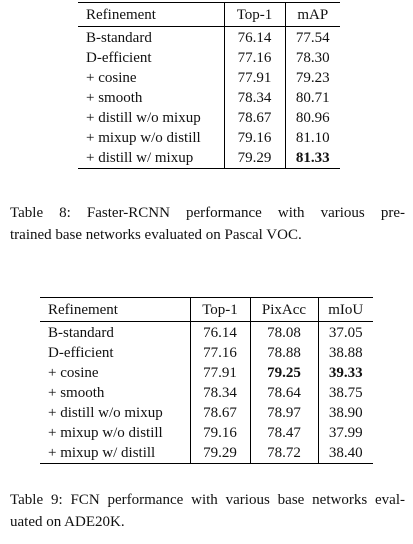 The width and height of the screenshot is (413, 544). What do you see at coordinates (312, 14) in the screenshot?
I see `header-cell: mAP` at bounding box center [312, 14].